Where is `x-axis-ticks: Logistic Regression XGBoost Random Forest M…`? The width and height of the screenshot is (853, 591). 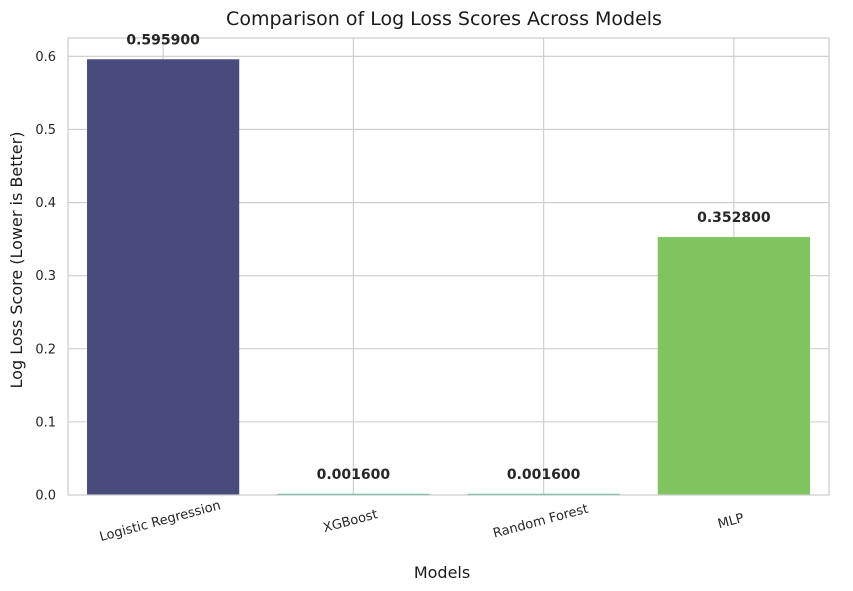 x-axis-ticks: Logistic Regression XGBoost Random Forest M… is located at coordinates (422, 521).